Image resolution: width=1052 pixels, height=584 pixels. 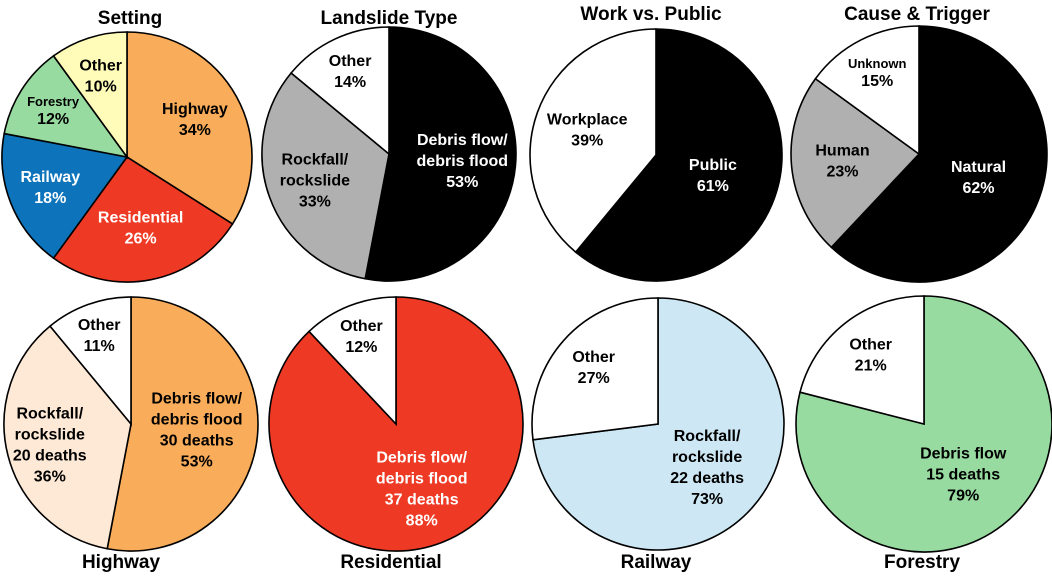 I want to click on pie-forestry: Forestry Debris flow 15 deaths 79% Other 21%, so click(x=923, y=434).